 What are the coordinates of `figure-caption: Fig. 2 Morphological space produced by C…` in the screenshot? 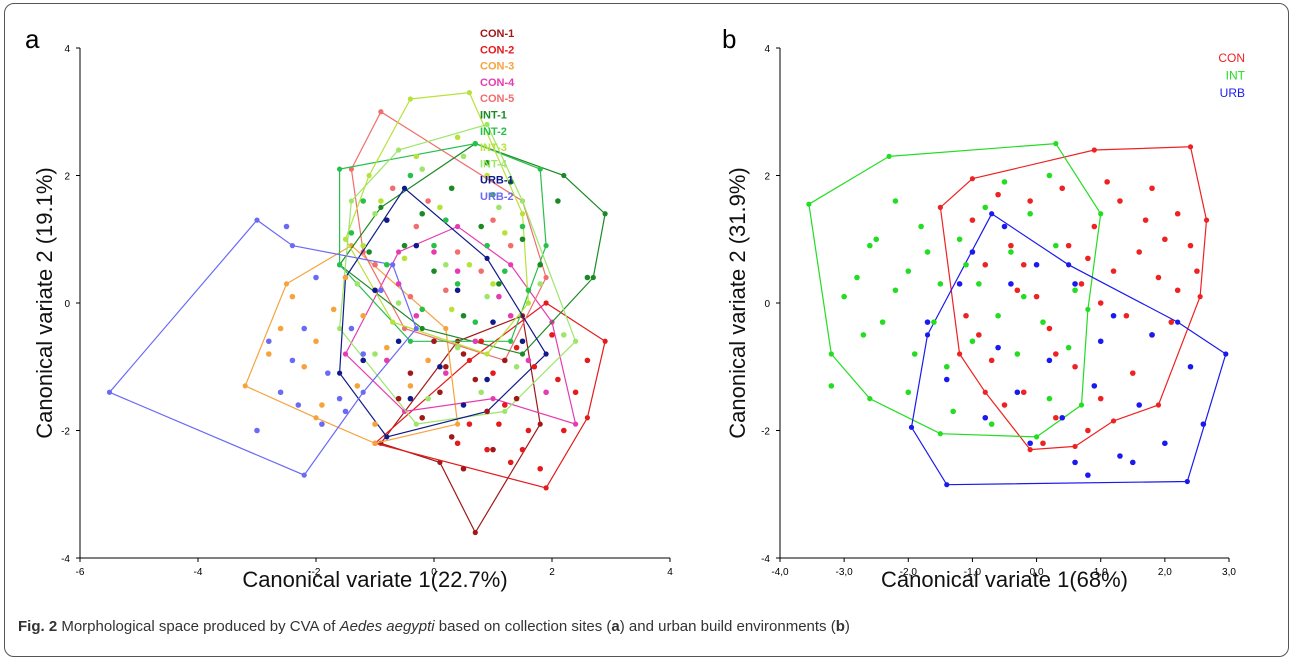 It's located at (434, 626).